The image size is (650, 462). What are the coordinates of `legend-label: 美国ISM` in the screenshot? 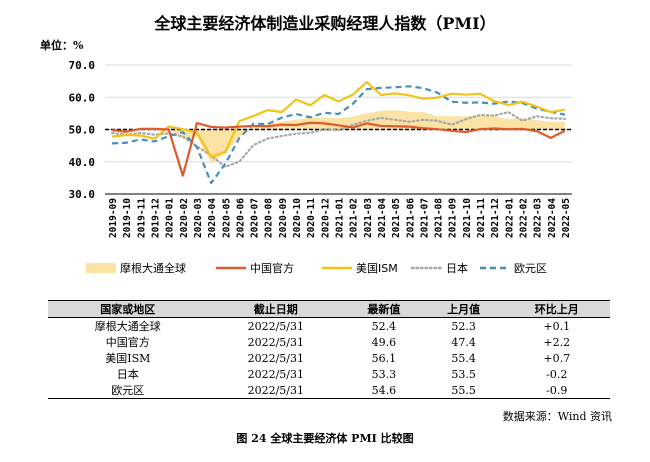 It's located at (377, 268).